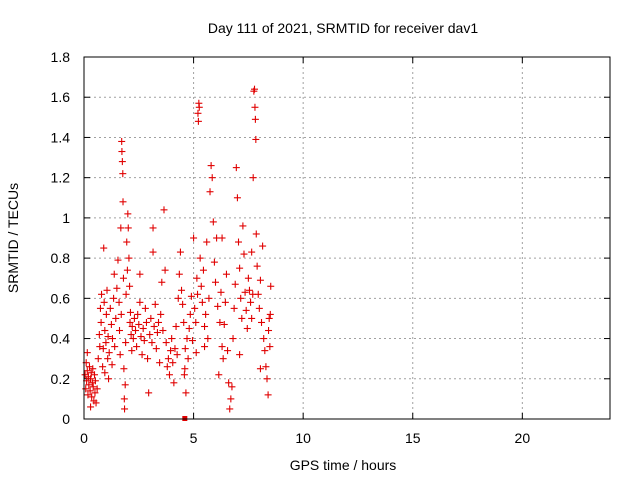 This screenshot has width=640, height=480. What do you see at coordinates (61, 379) in the screenshot?
I see `y-tick-label: 0.2` at bounding box center [61, 379].